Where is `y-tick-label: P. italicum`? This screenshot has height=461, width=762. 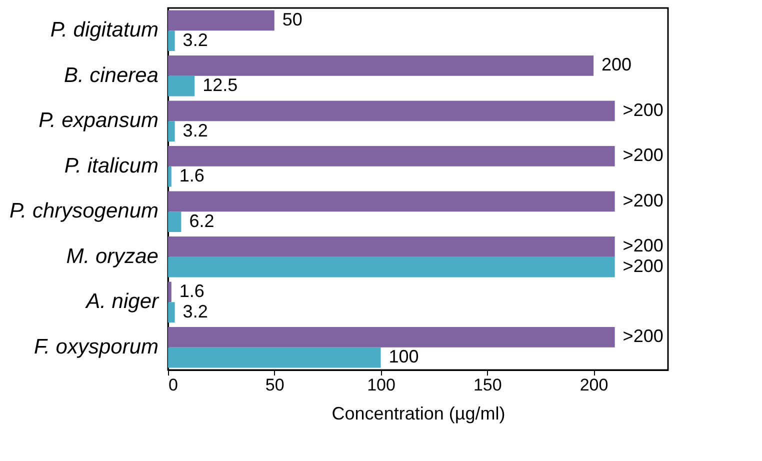 y-tick-label: P. italicum is located at coordinates (111, 166).